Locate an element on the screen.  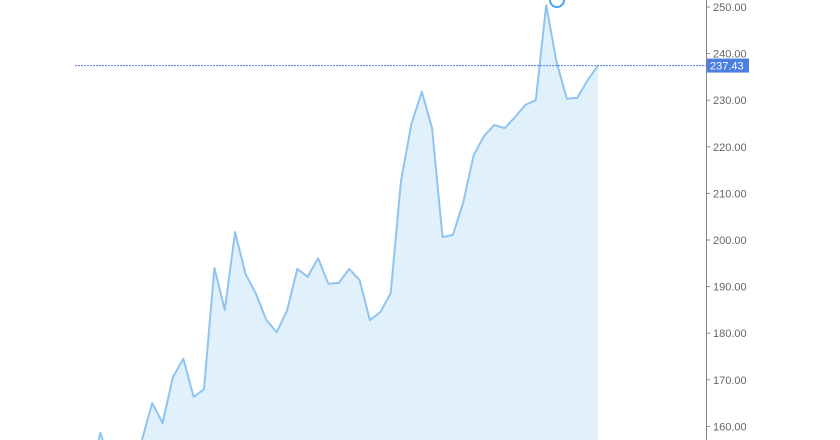
y-tick-label: 240.00 is located at coordinates (730, 55).